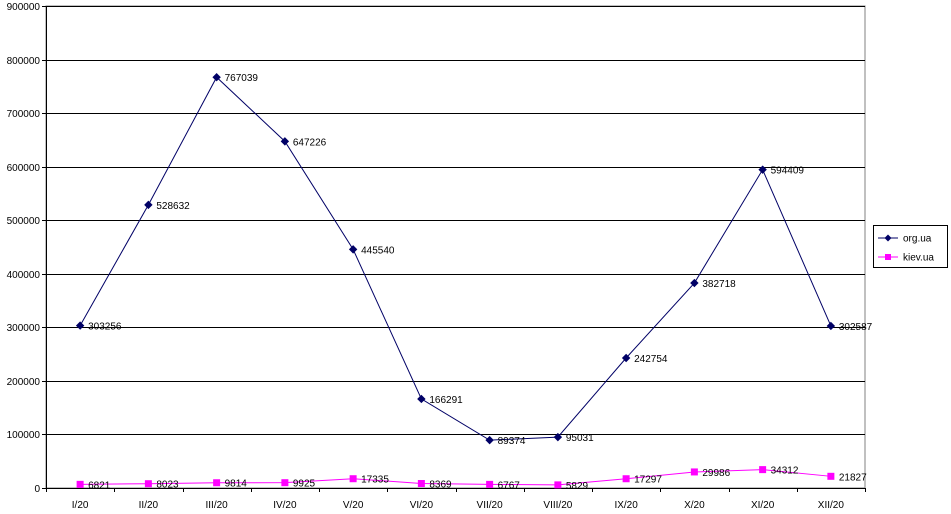 This screenshot has width=951, height=514. Describe the element at coordinates (716, 473) in the screenshot. I see `data-label: 29986` at that location.